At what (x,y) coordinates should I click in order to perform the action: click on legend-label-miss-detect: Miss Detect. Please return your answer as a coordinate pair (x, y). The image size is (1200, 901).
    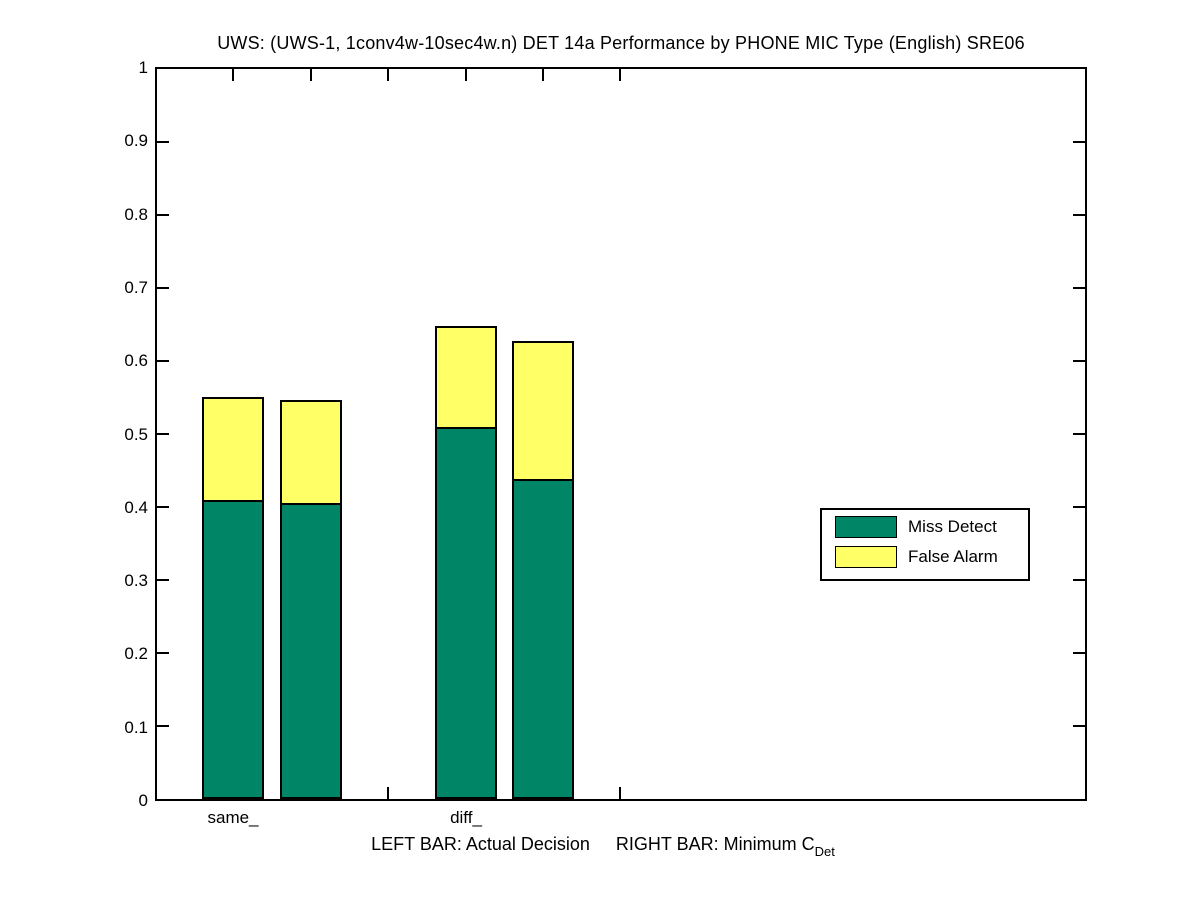
    Looking at the image, I should click on (952, 526).